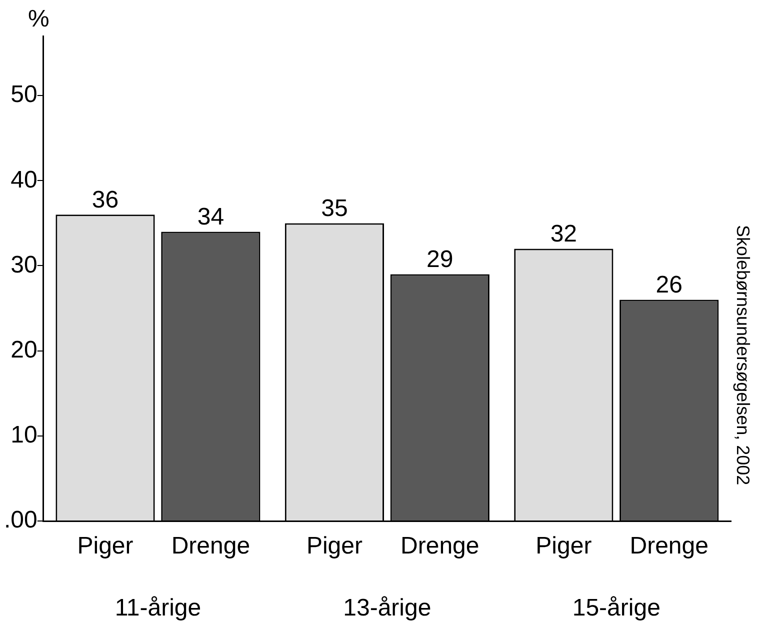 This screenshot has width=759, height=641. What do you see at coordinates (210, 546) in the screenshot?
I see `series-label: Drenge` at bounding box center [210, 546].